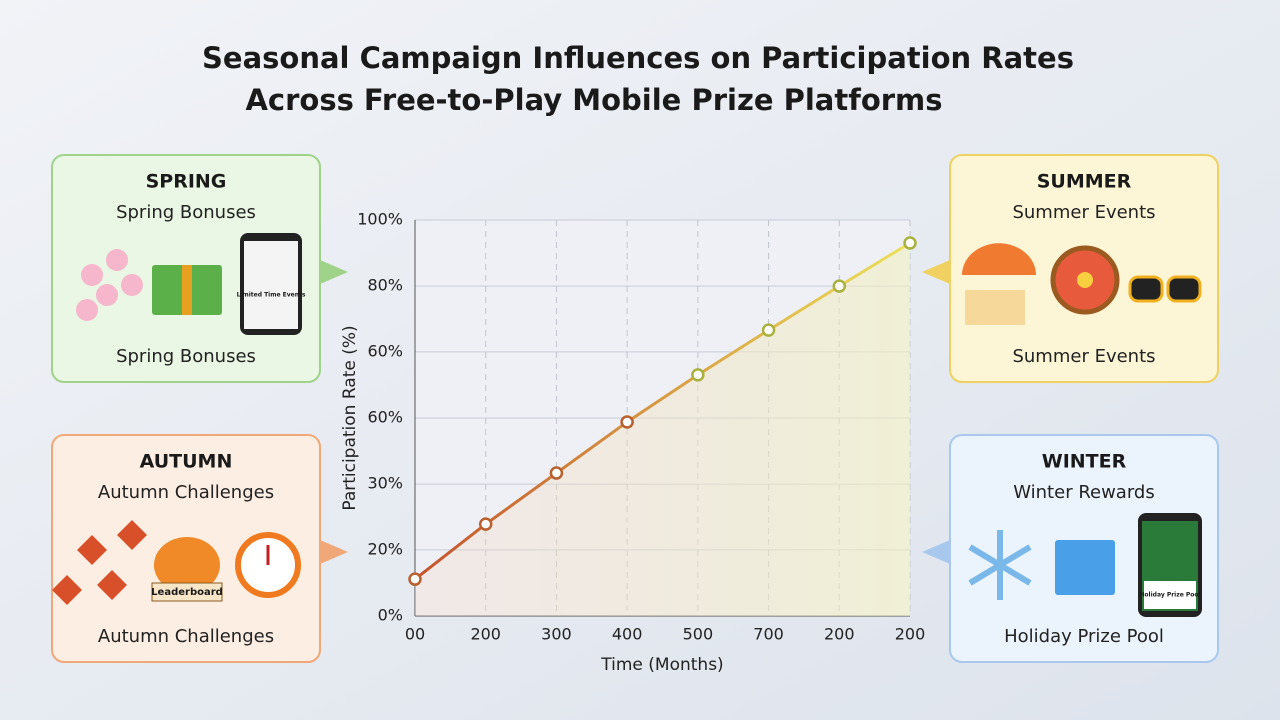 This screenshot has height=720, width=1280. Describe the element at coordinates (999, 259) in the screenshot. I see `umbrella` at that location.